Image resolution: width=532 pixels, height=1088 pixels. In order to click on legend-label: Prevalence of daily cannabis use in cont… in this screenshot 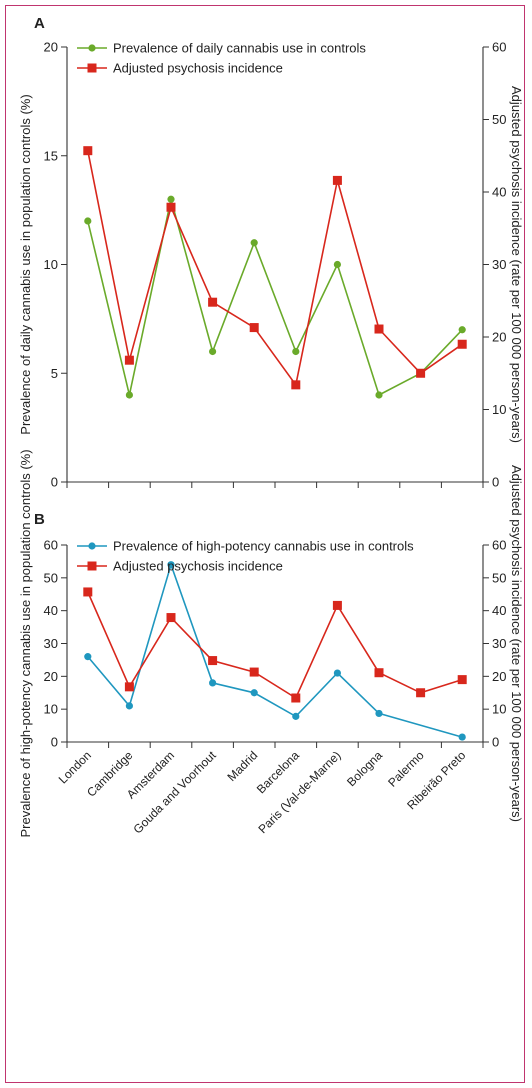, I will do `click(239, 48)`.